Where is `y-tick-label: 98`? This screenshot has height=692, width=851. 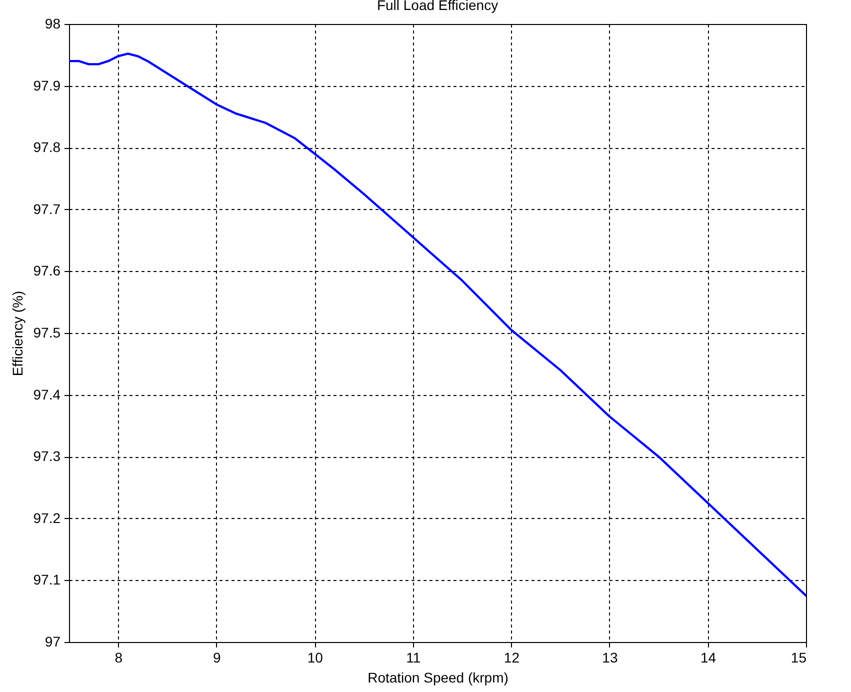 y-tick-label: 98 is located at coordinates (52, 24).